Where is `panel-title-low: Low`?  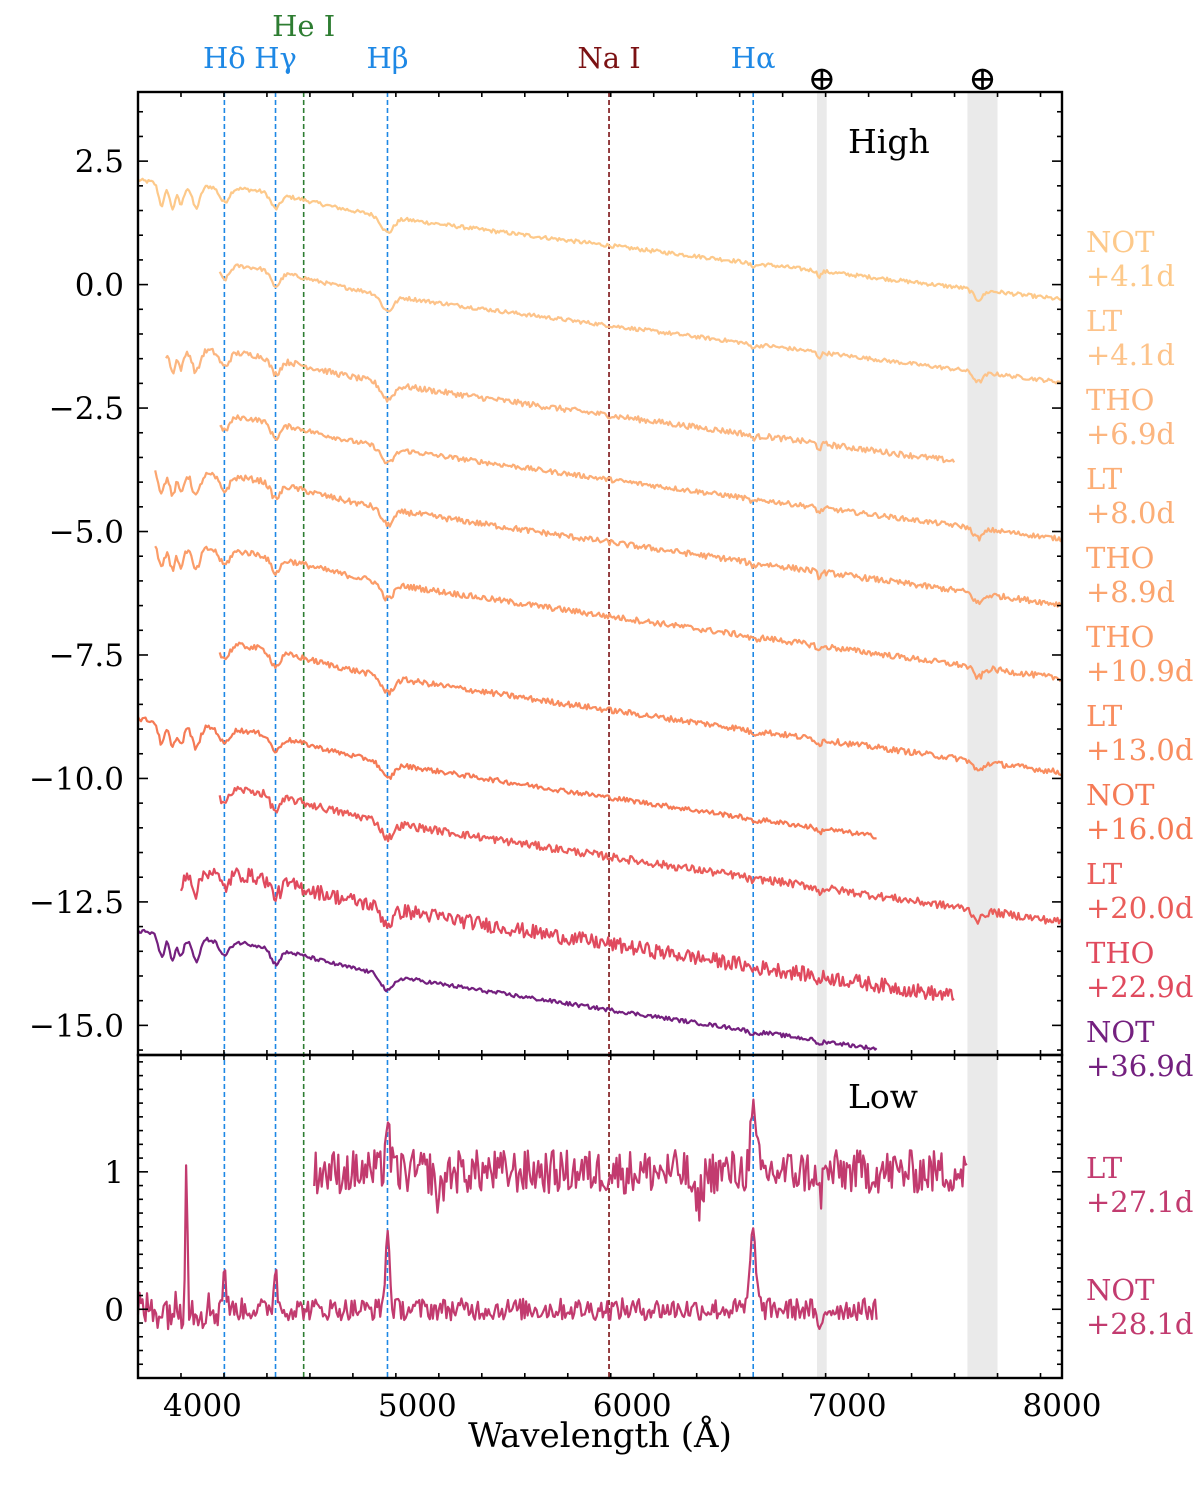
panel-title-low: Low is located at coordinates (883, 1096).